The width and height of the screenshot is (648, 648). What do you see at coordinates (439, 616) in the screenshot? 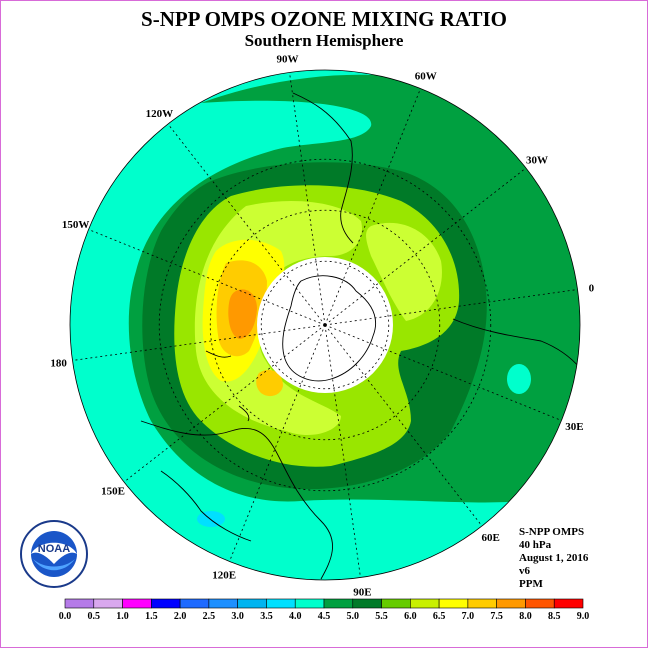
I see `colorbar-label: 6.5` at bounding box center [439, 616].